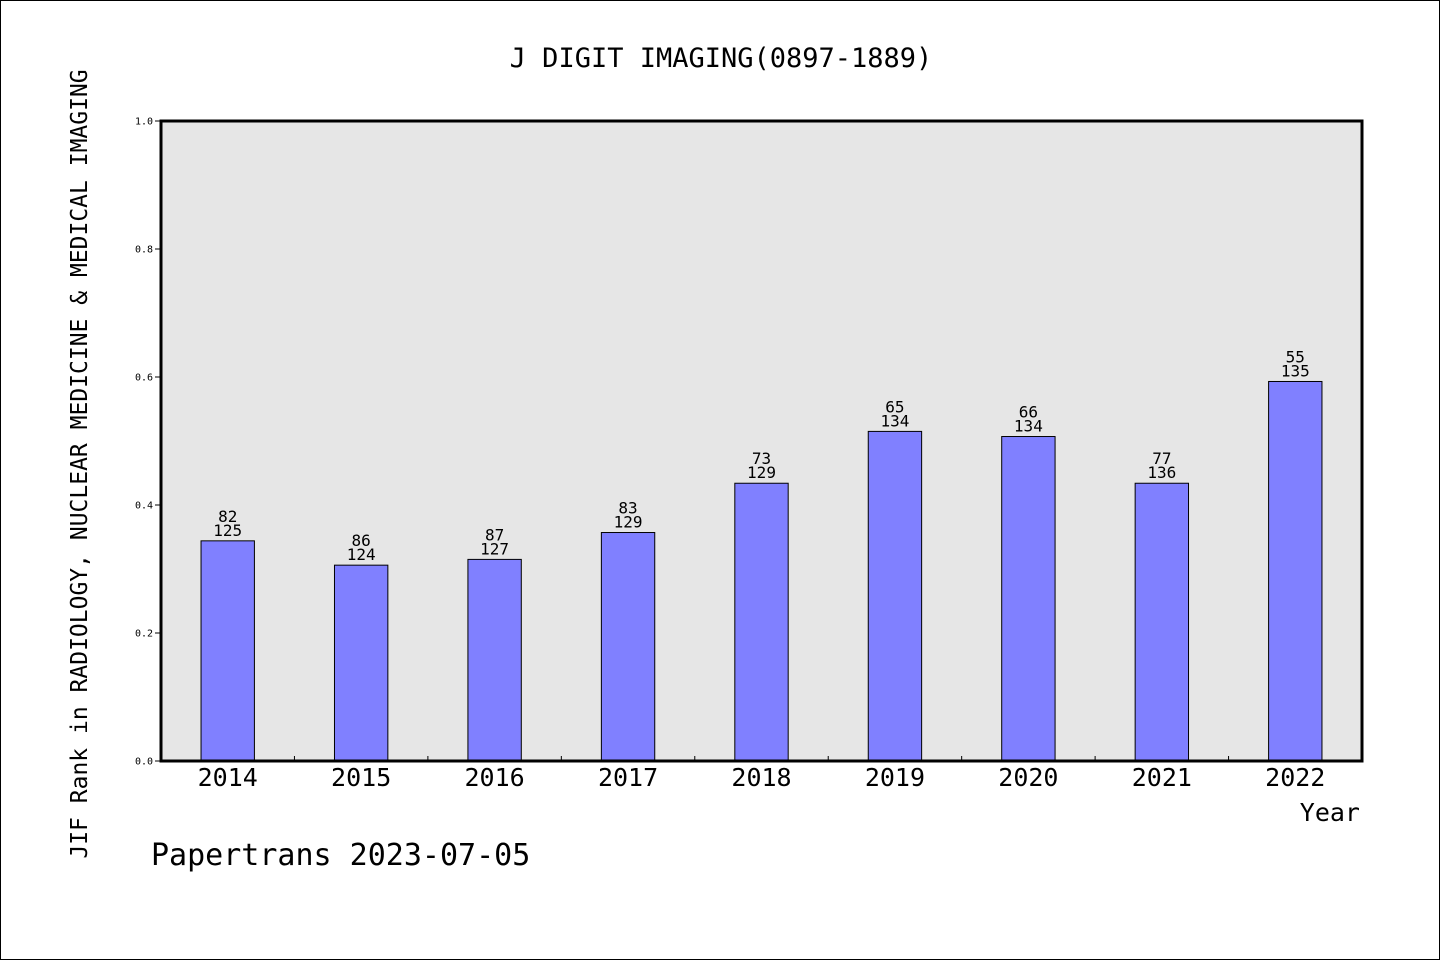 The width and height of the screenshot is (1440, 961). What do you see at coordinates (361, 777) in the screenshot?
I see `x-tick-label: 2015` at bounding box center [361, 777].